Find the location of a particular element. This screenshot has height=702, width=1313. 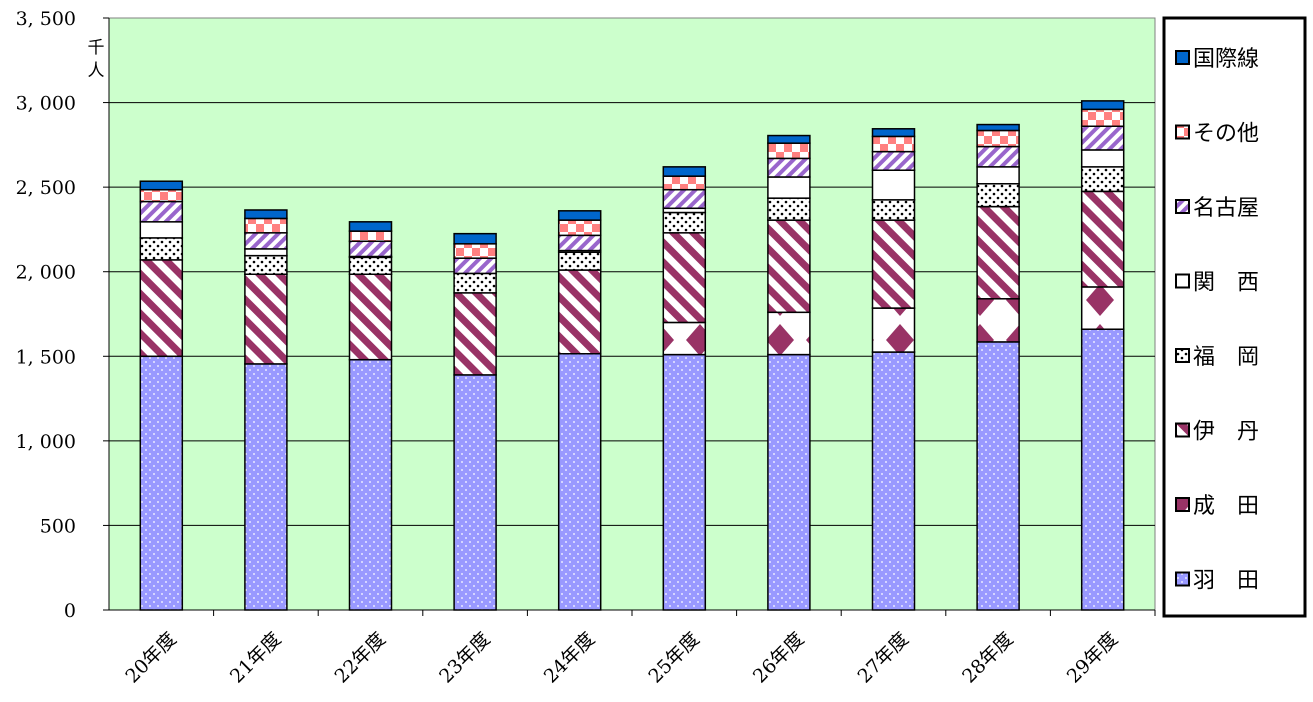

legend-label: 伊 丹 is located at coordinates (1226, 432).